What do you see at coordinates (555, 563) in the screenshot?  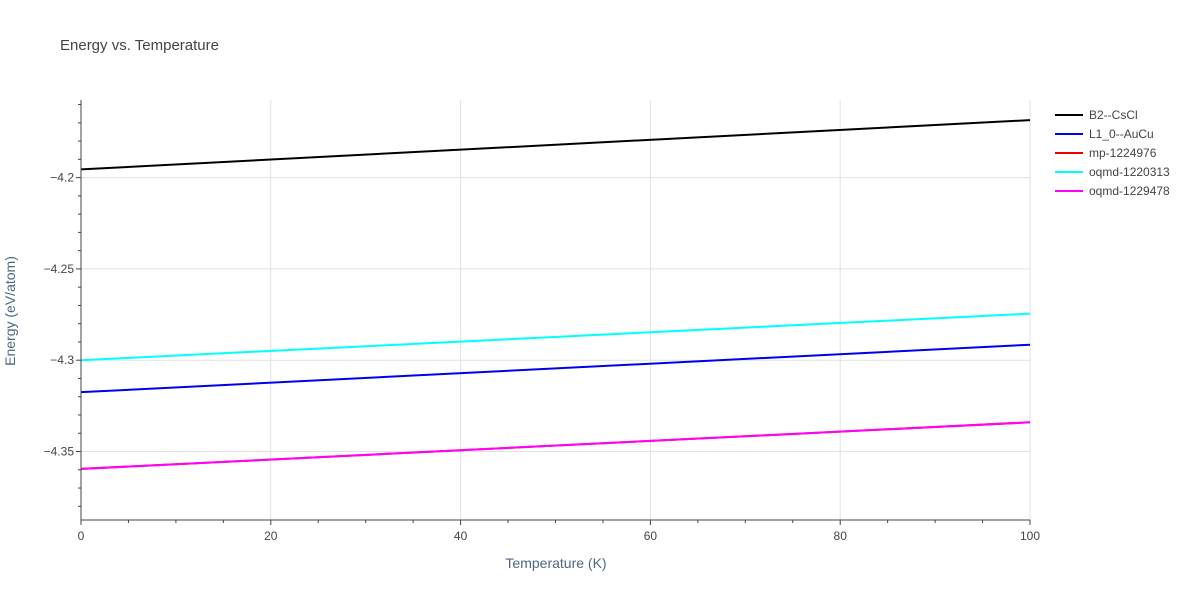 I see `x-axis-title: Temperature (K)` at bounding box center [555, 563].